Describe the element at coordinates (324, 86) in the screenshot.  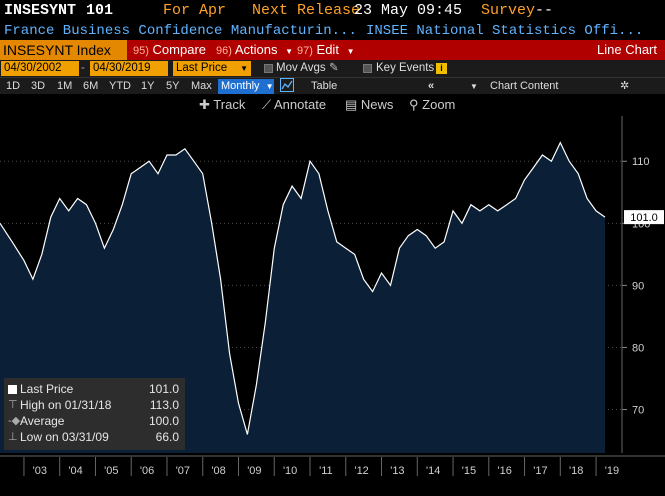
I see `table-button: Table` at that location.